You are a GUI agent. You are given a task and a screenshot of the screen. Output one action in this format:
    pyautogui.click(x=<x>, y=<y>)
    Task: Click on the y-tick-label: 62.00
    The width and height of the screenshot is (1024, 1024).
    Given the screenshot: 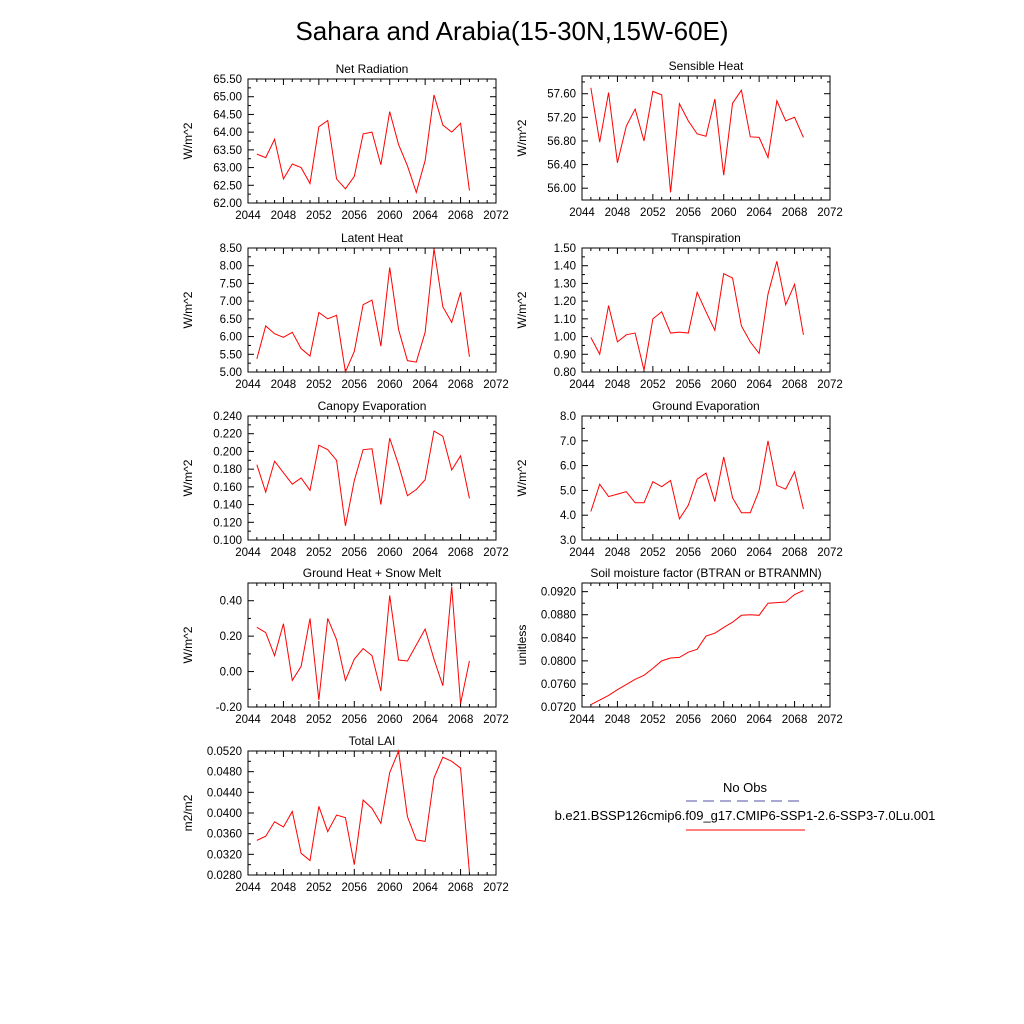 What is the action you would take?
    pyautogui.click(x=227, y=204)
    